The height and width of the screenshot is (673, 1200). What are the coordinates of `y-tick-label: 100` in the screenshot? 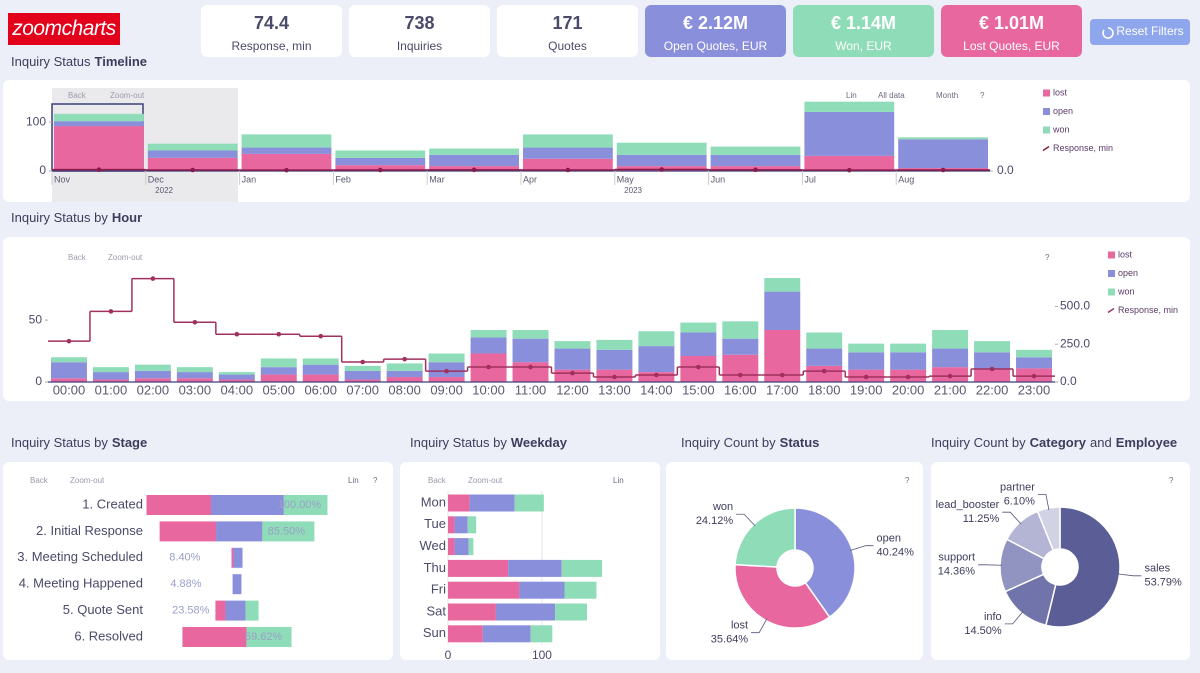 It's located at (36, 121).